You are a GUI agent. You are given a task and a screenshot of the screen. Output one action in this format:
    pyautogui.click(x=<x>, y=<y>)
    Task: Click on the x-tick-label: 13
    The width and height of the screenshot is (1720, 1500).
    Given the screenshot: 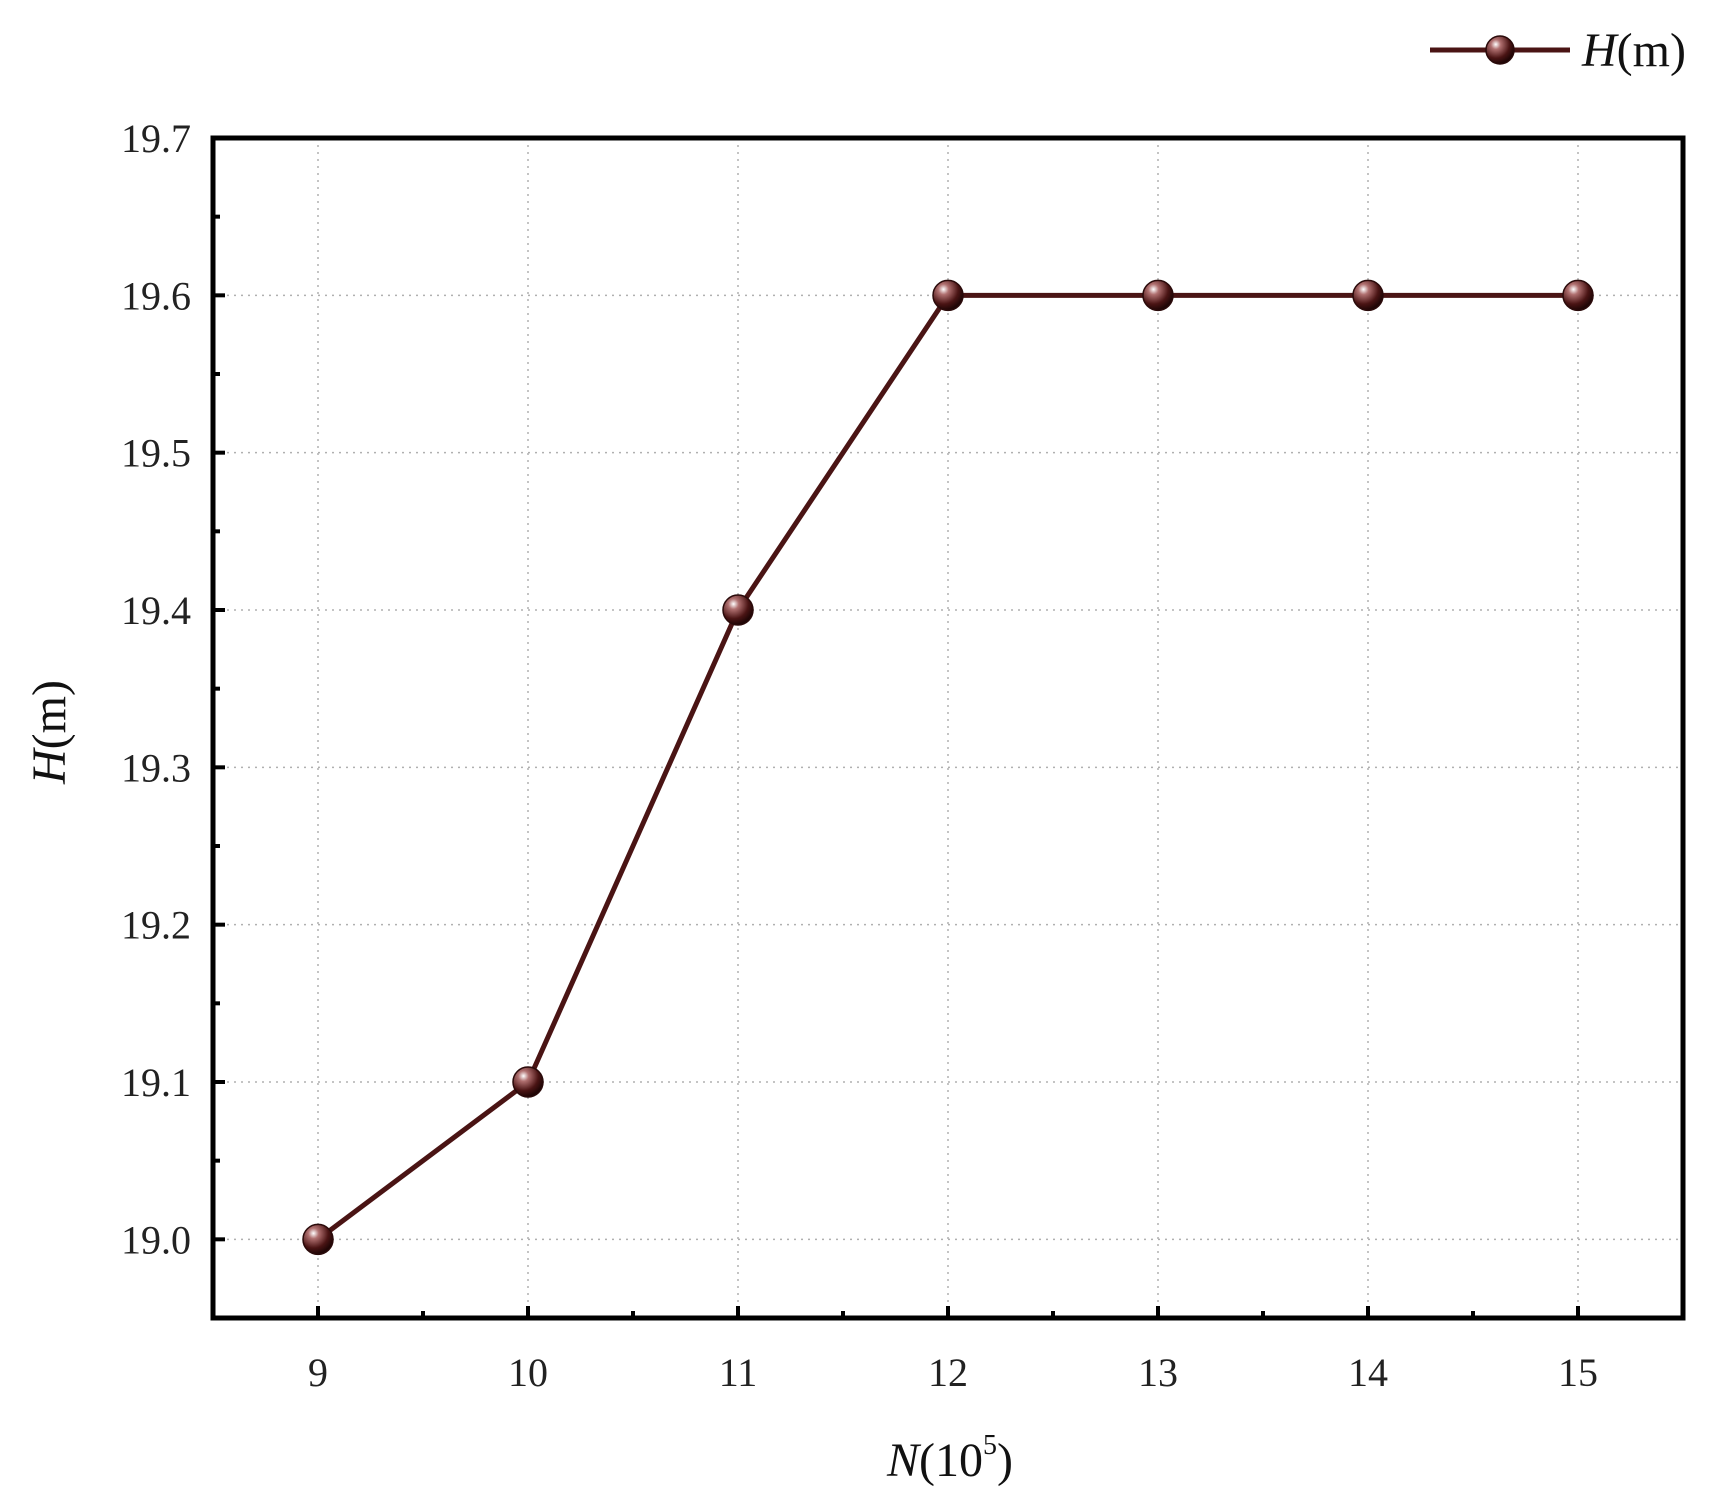 What is the action you would take?
    pyautogui.click(x=1158, y=1372)
    